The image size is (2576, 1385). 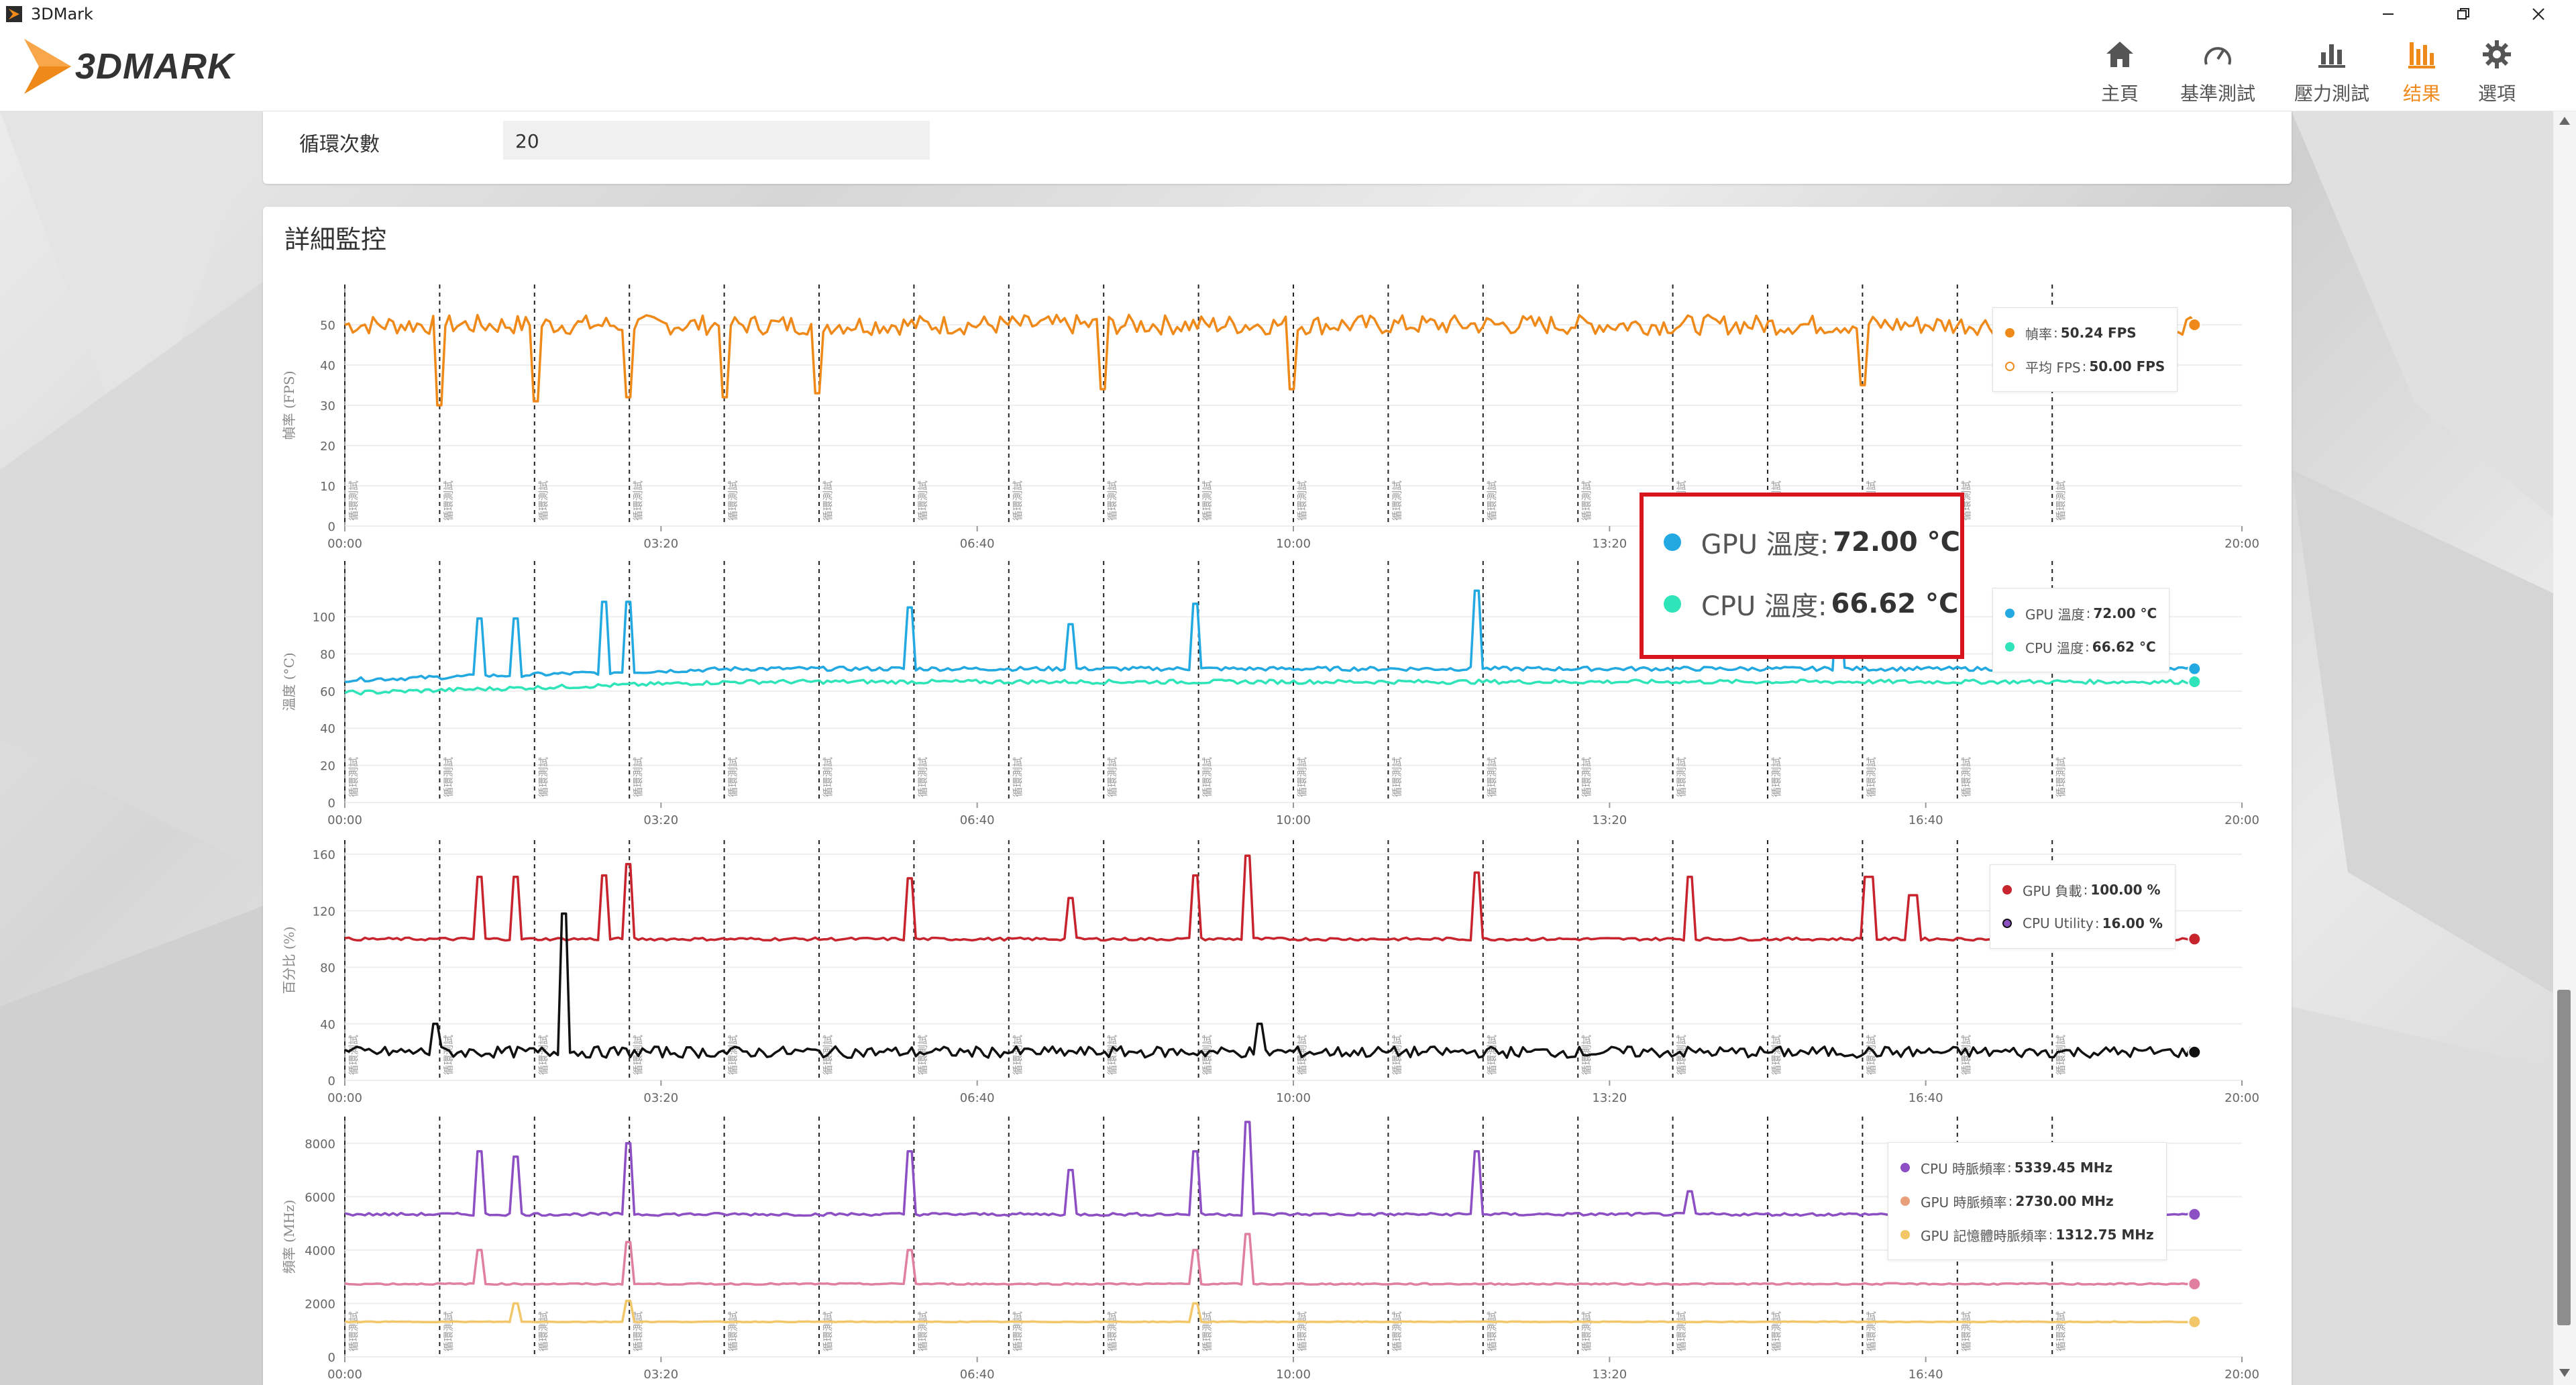 I want to click on legend-item: GPU 時脈頻率:2730.00 MHz, so click(x=2027, y=1201).